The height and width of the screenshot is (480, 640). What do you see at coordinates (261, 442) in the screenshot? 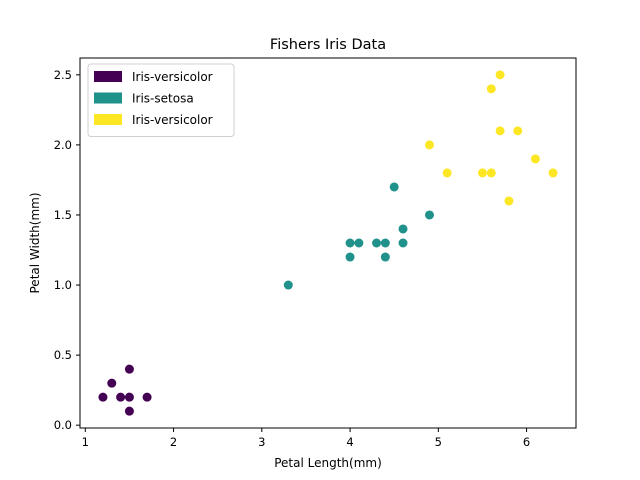
I see `x-tick-label: 3` at bounding box center [261, 442].